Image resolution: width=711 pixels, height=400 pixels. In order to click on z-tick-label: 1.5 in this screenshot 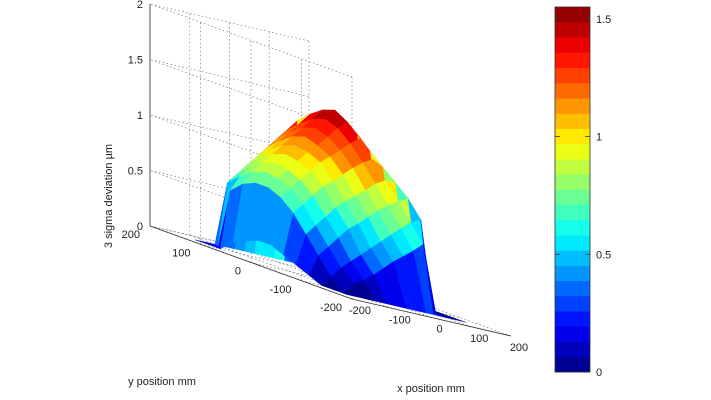, I will do `click(135, 61)`.